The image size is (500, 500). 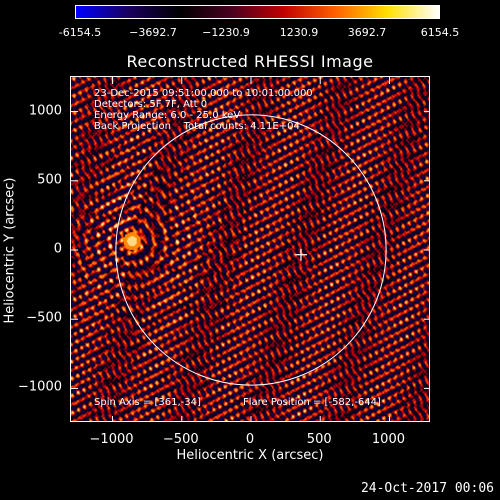 I want to click on colorbar-tick-label: 3692.7, so click(x=367, y=32).